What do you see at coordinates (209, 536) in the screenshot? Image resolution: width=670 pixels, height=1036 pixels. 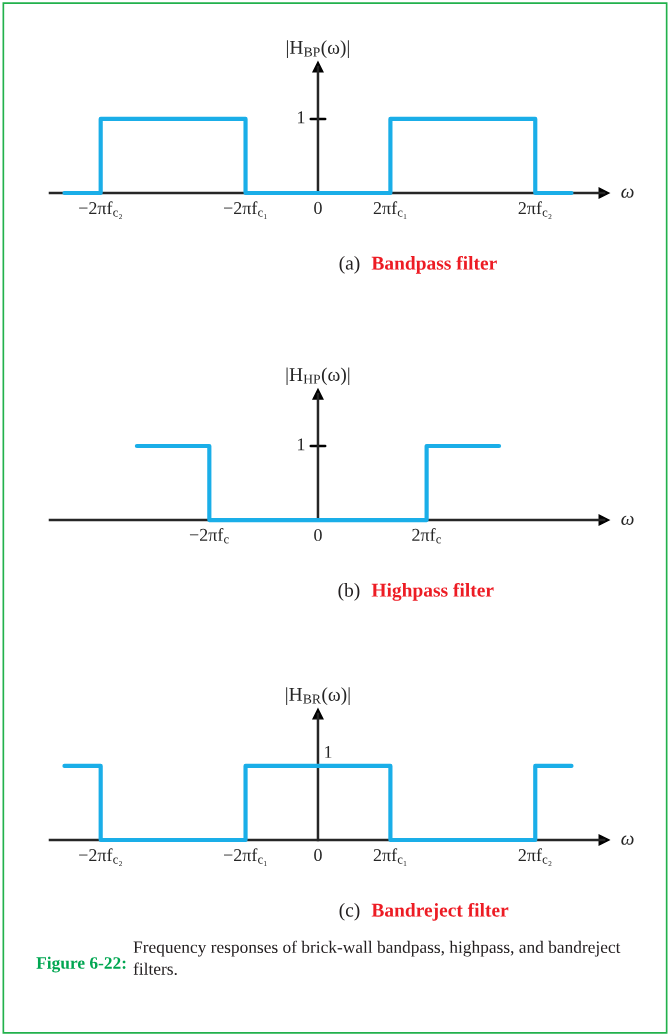 I see `x-tick-label: −2πf$_{c}$` at bounding box center [209, 536].